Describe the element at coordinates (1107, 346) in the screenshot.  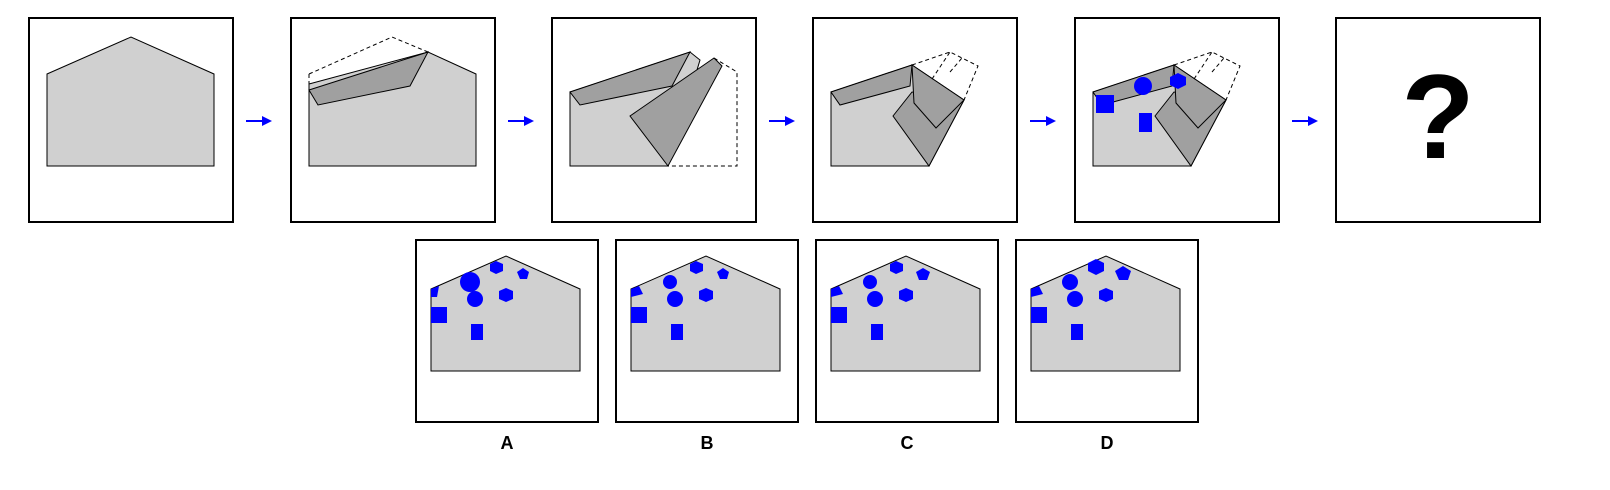
I see `option-d: D` at that location.